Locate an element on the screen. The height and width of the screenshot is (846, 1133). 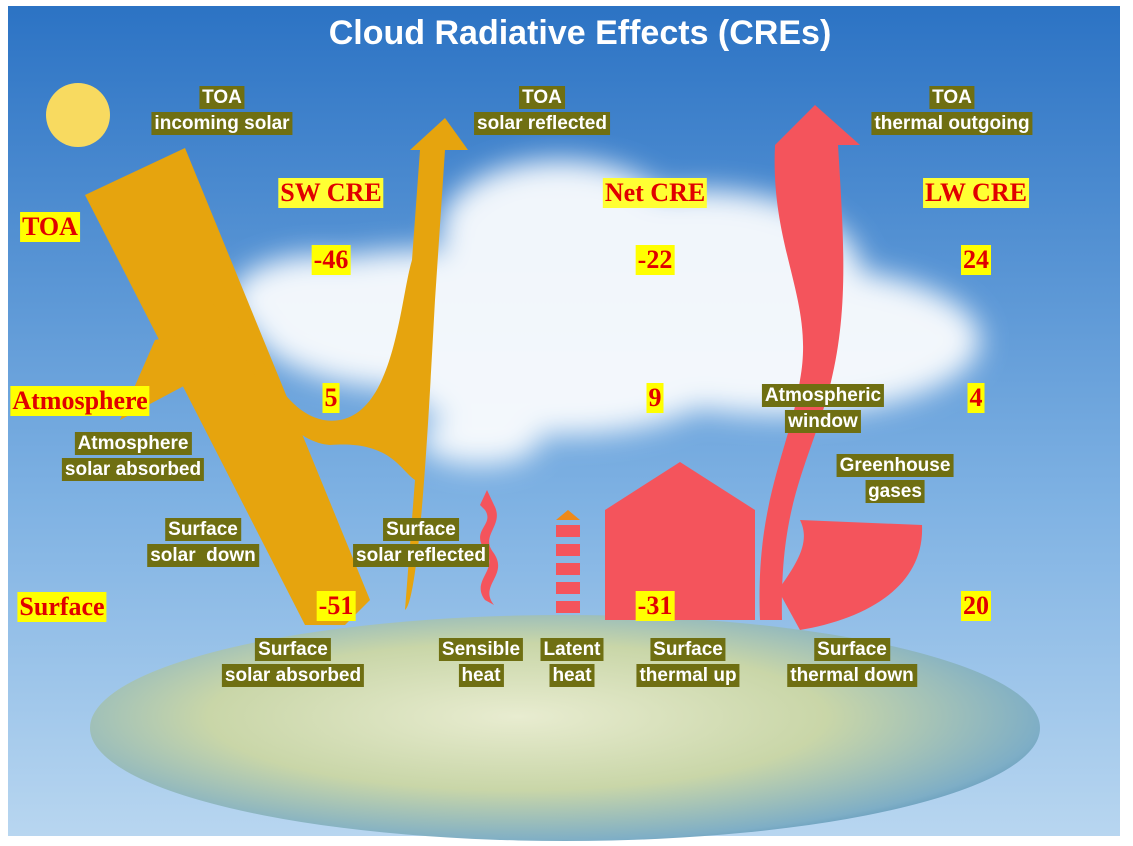
flow-label: Surface thermal down is located at coordinates (852, 664).